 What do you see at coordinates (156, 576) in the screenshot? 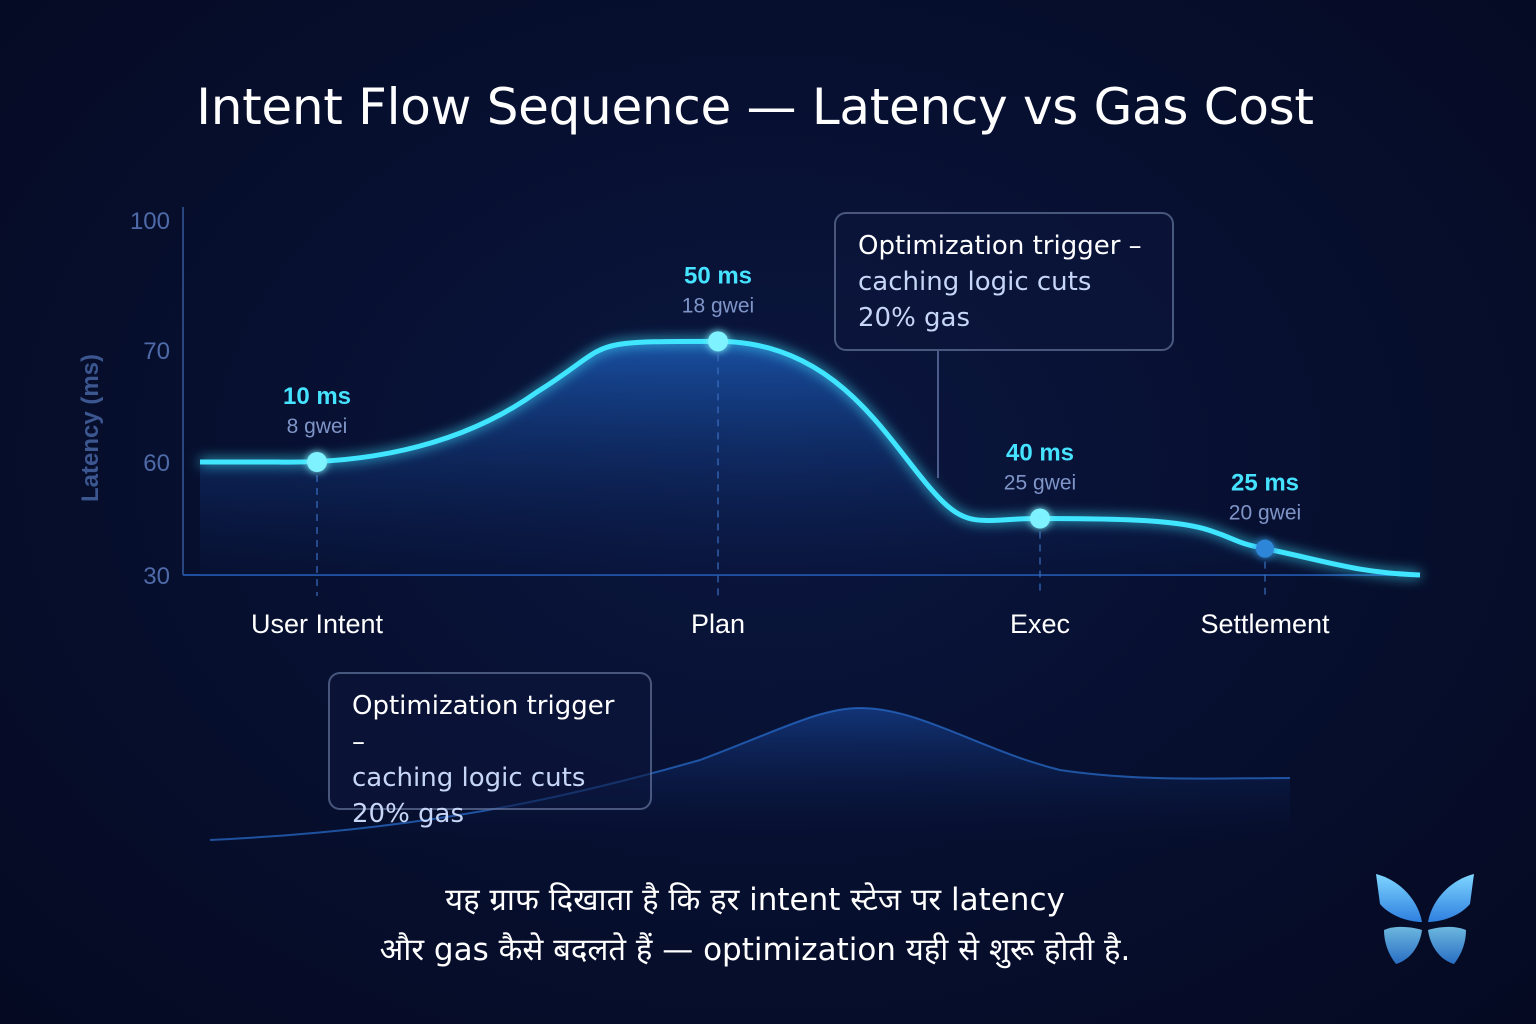
I see `y-tick-label: 30` at bounding box center [156, 576].